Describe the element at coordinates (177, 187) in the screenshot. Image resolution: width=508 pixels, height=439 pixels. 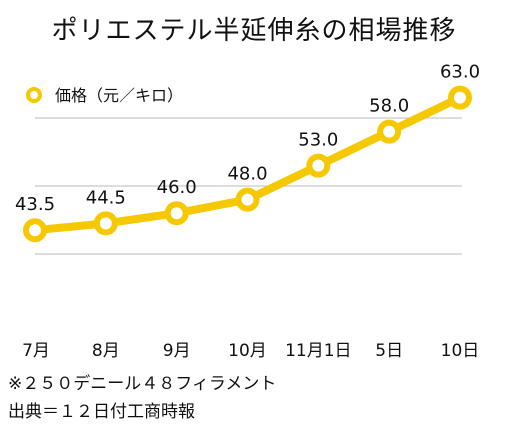
I see `data-label: 46.0` at that location.